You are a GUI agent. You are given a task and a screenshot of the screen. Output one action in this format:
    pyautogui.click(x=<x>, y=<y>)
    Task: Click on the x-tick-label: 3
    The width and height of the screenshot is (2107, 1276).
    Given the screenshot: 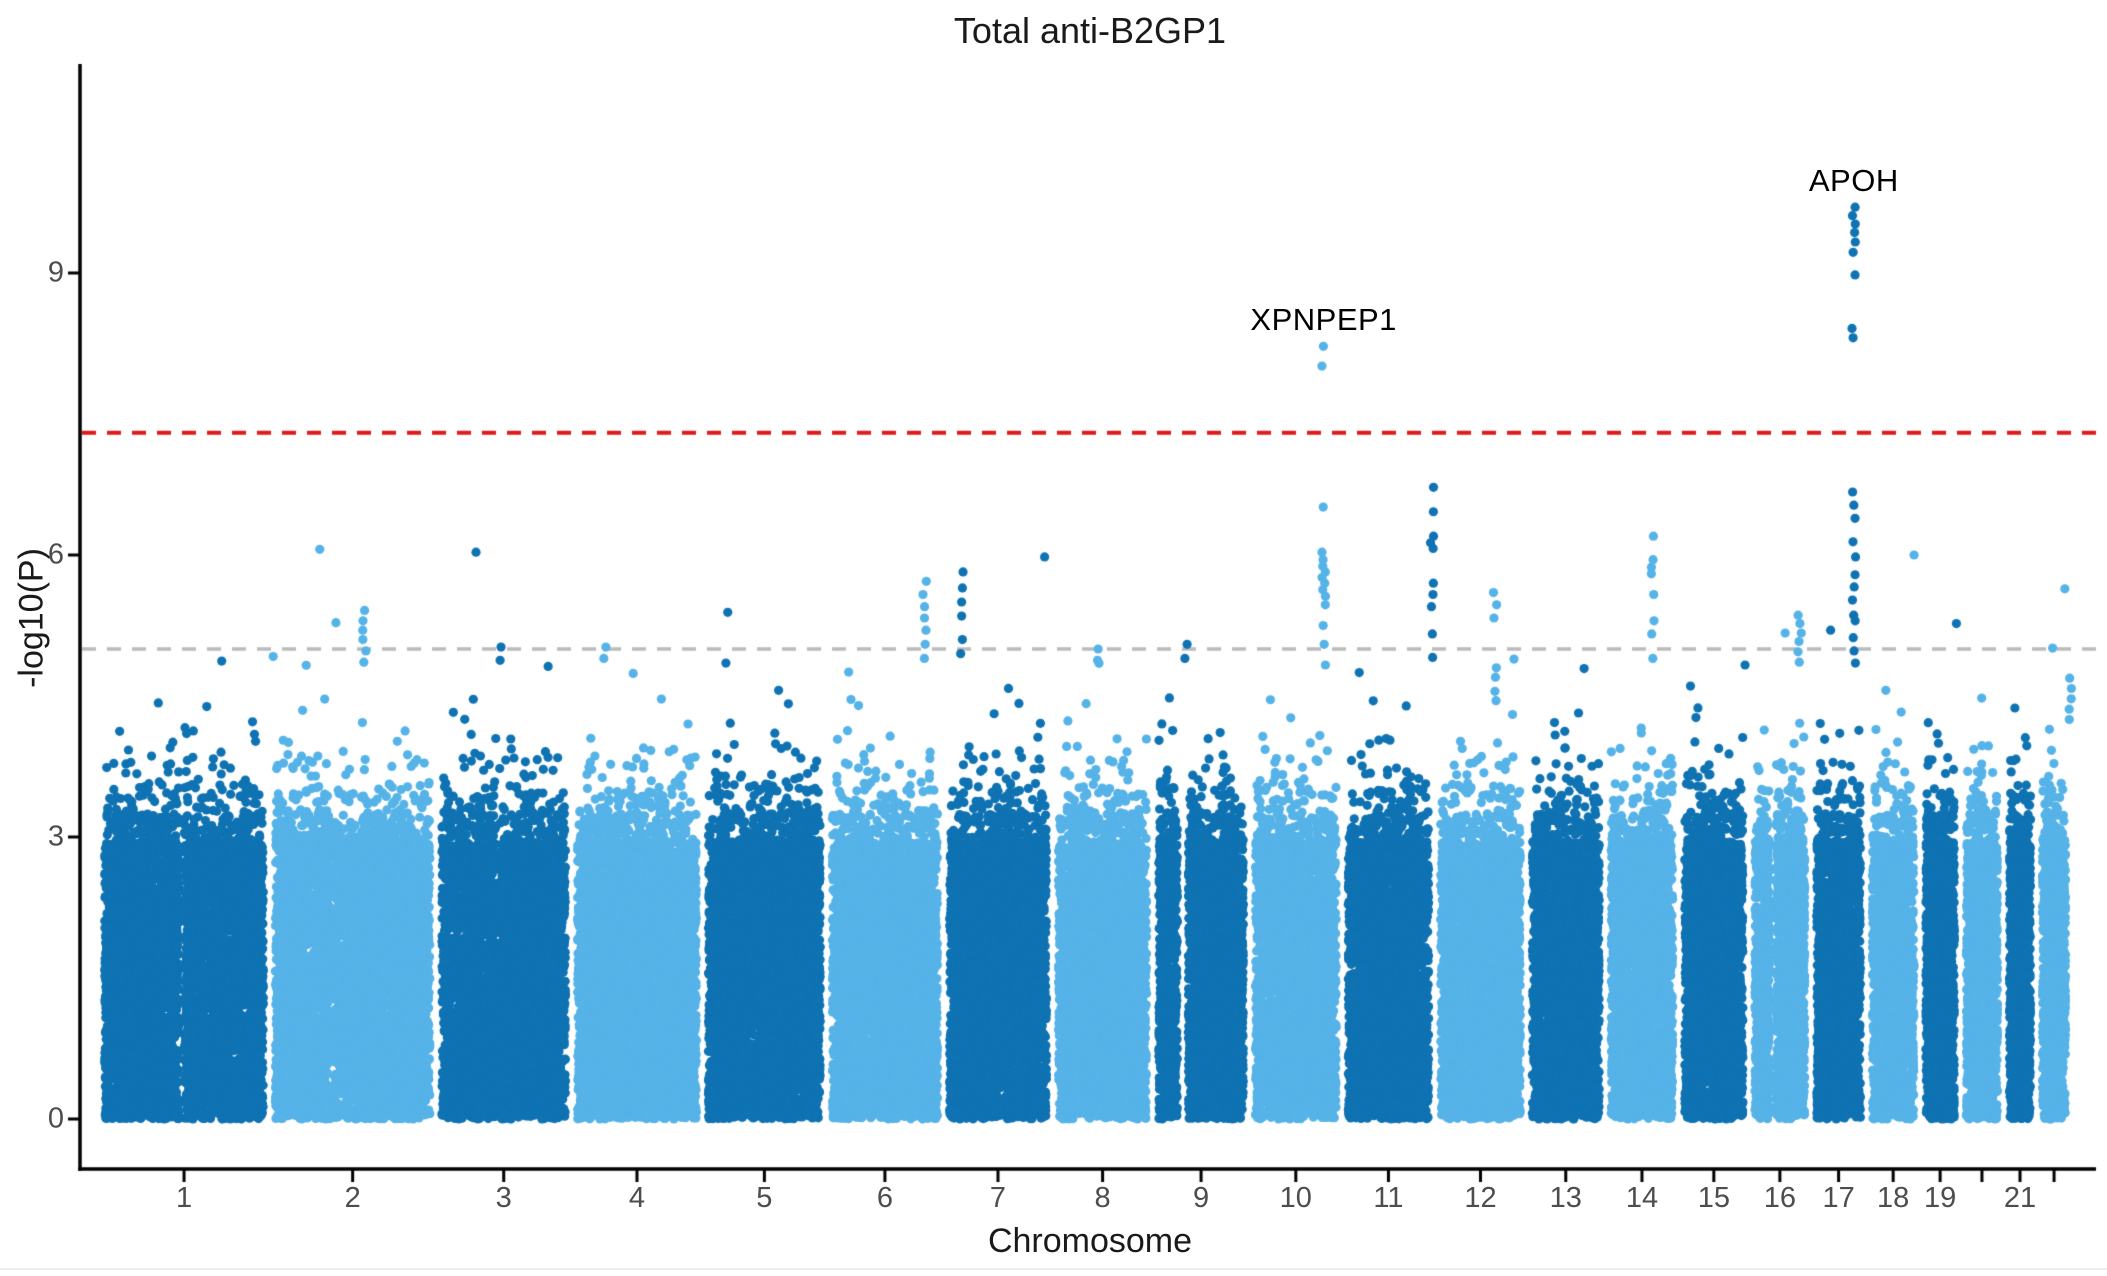 What is the action you would take?
    pyautogui.click(x=503, y=1198)
    